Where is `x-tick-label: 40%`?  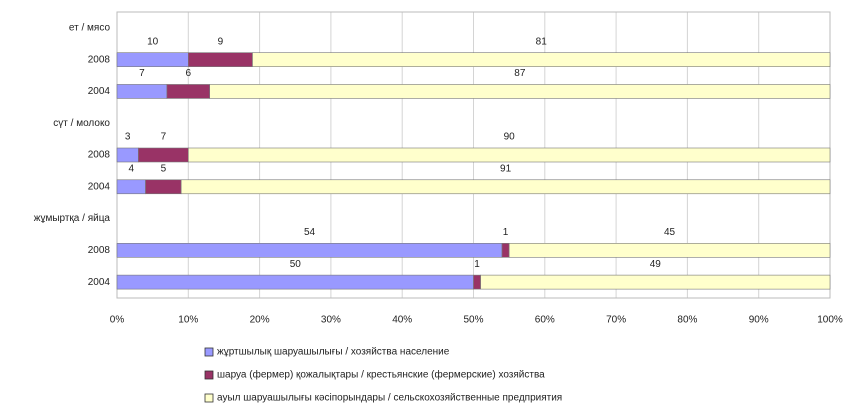
x-tick-label: 40% is located at coordinates (402, 320).